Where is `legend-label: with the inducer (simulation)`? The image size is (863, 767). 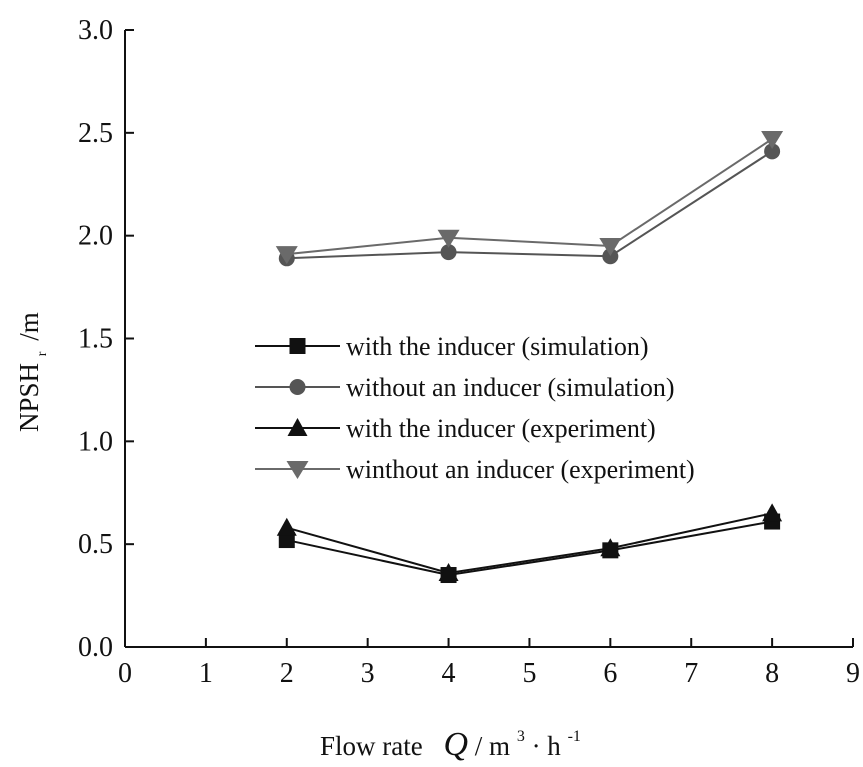 legend-label: with the inducer (simulation) is located at coordinates (497, 346).